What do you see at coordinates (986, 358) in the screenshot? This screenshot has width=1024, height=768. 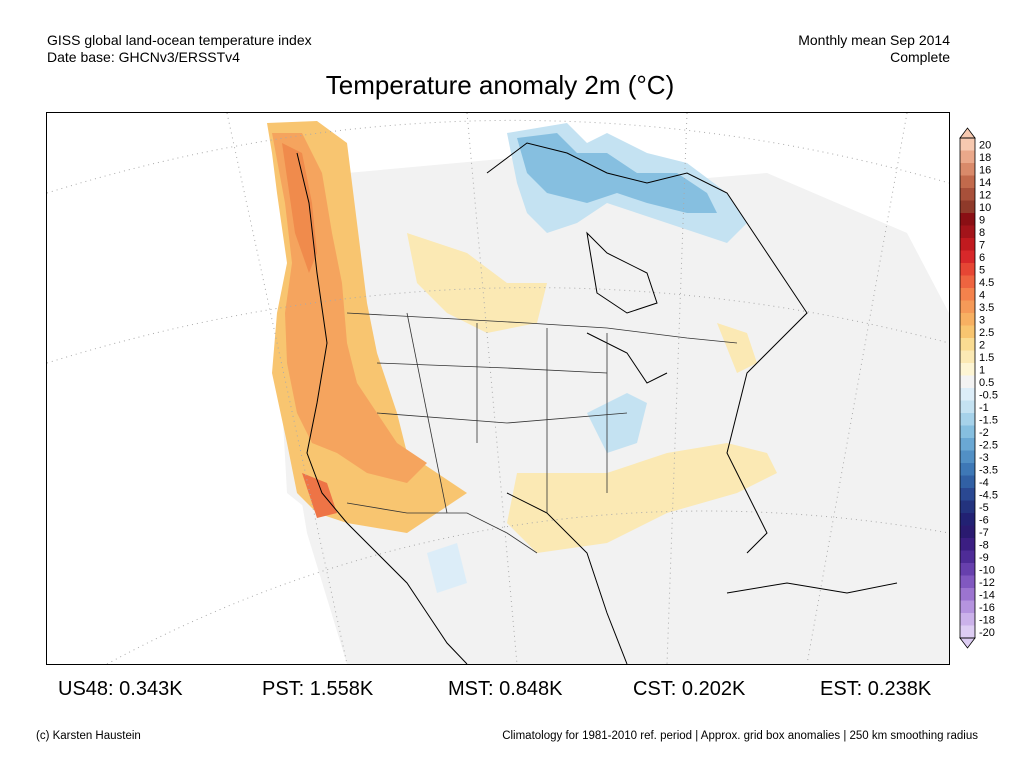 I see `legend-label: 1.5` at bounding box center [986, 358].